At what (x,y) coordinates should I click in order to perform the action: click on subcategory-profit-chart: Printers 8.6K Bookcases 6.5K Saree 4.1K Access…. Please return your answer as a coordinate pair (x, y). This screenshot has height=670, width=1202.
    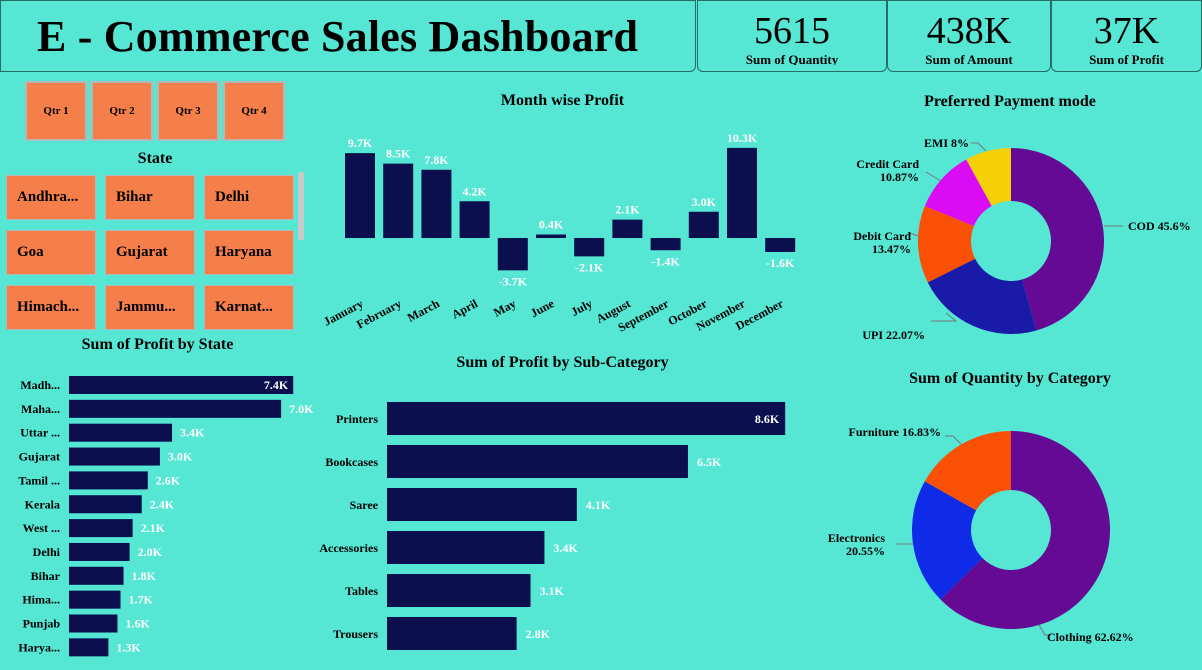
    Looking at the image, I should click on (552, 526).